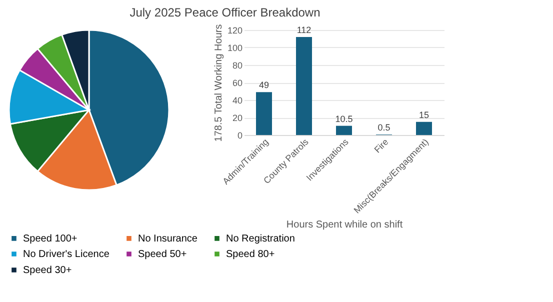  Describe the element at coordinates (47, 270) in the screenshot. I see `legend-label: Speed 30+` at that location.